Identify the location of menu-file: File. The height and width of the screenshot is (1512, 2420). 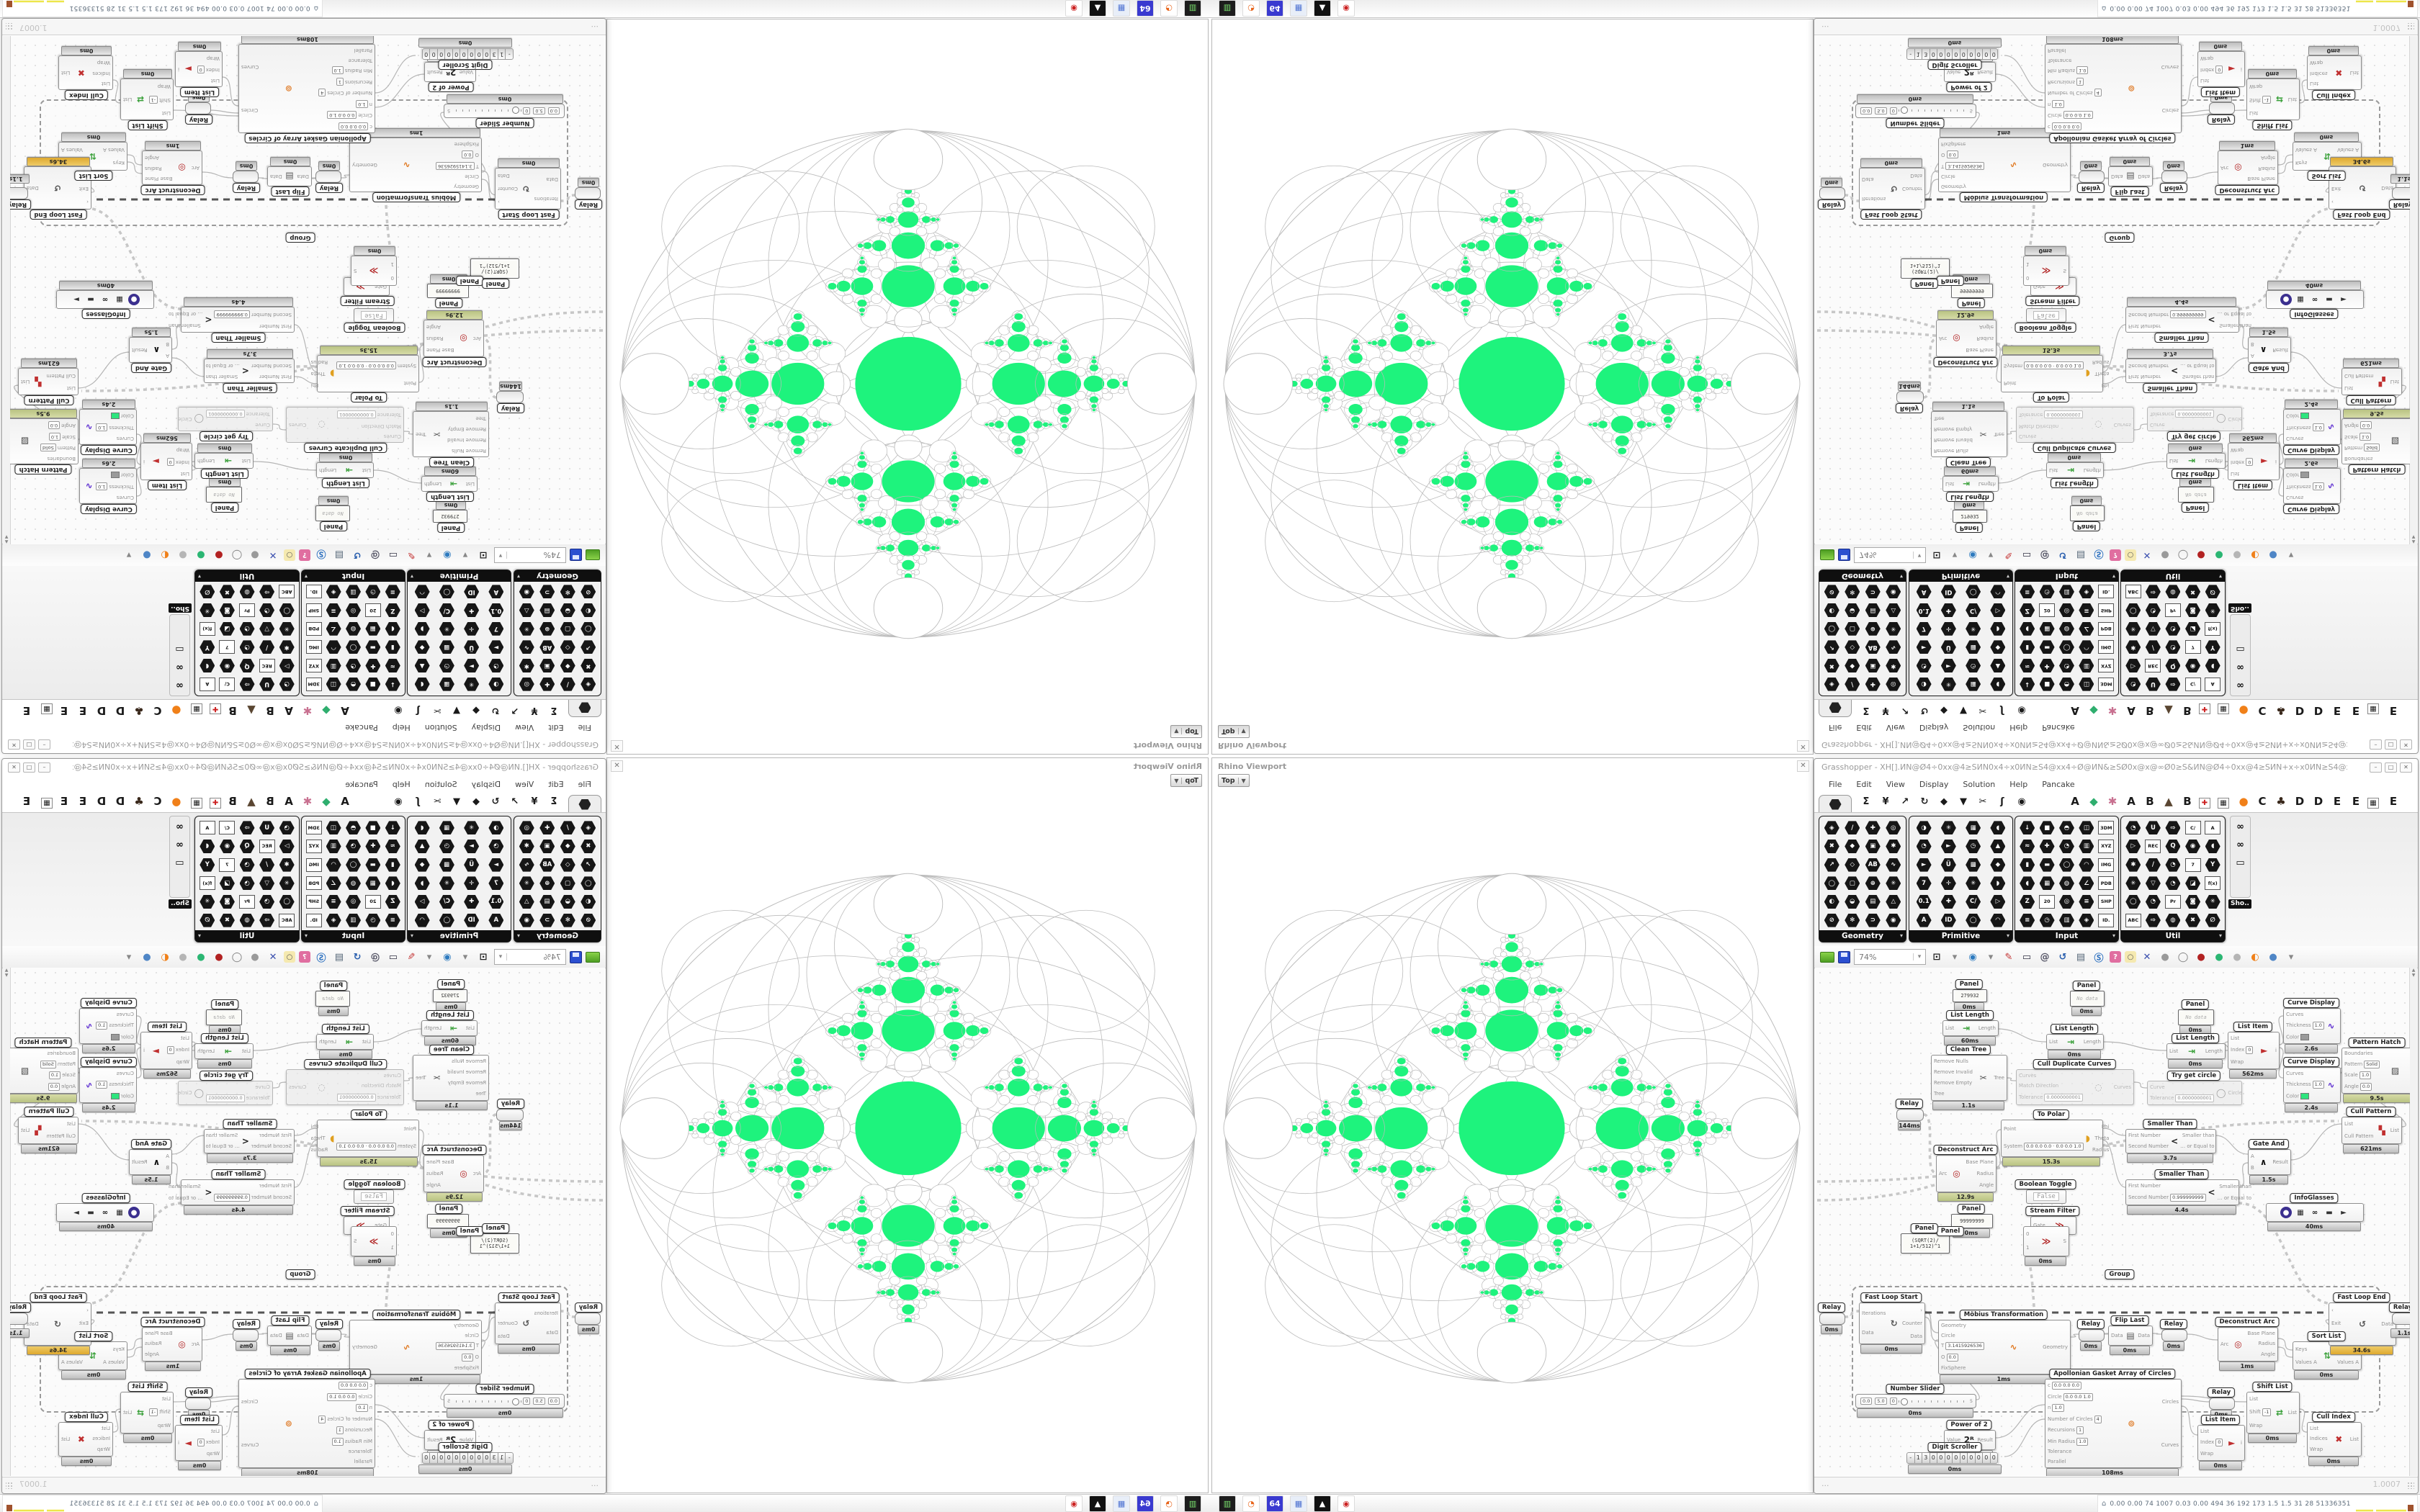
(1836, 728).